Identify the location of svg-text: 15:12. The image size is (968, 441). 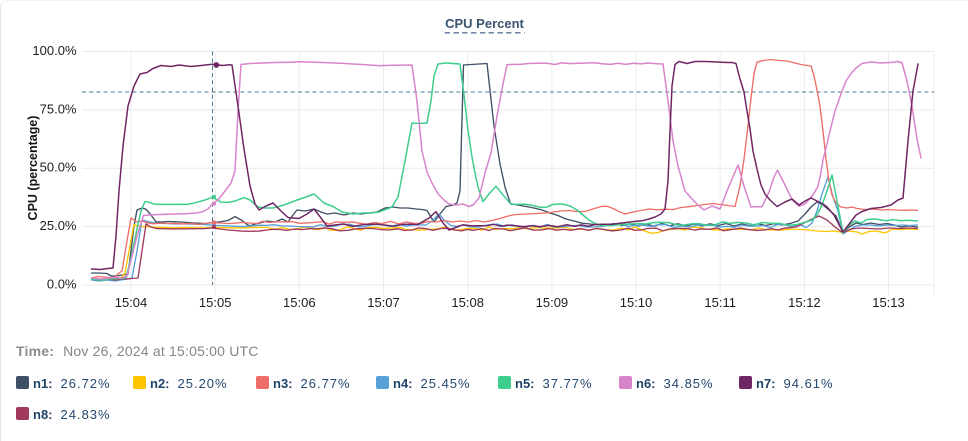
(804, 302).